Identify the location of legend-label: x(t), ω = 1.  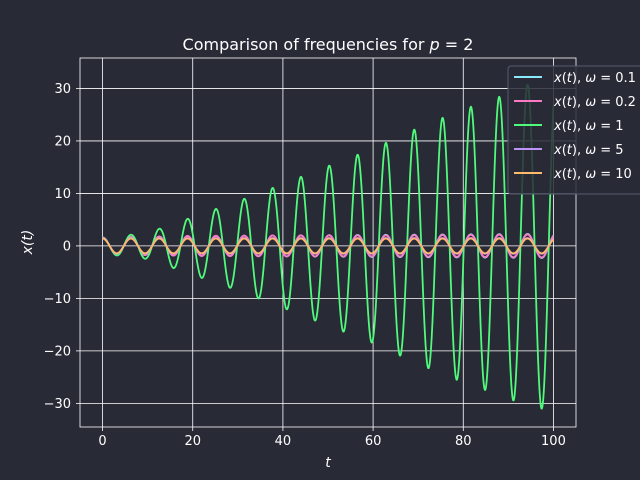
(588, 126).